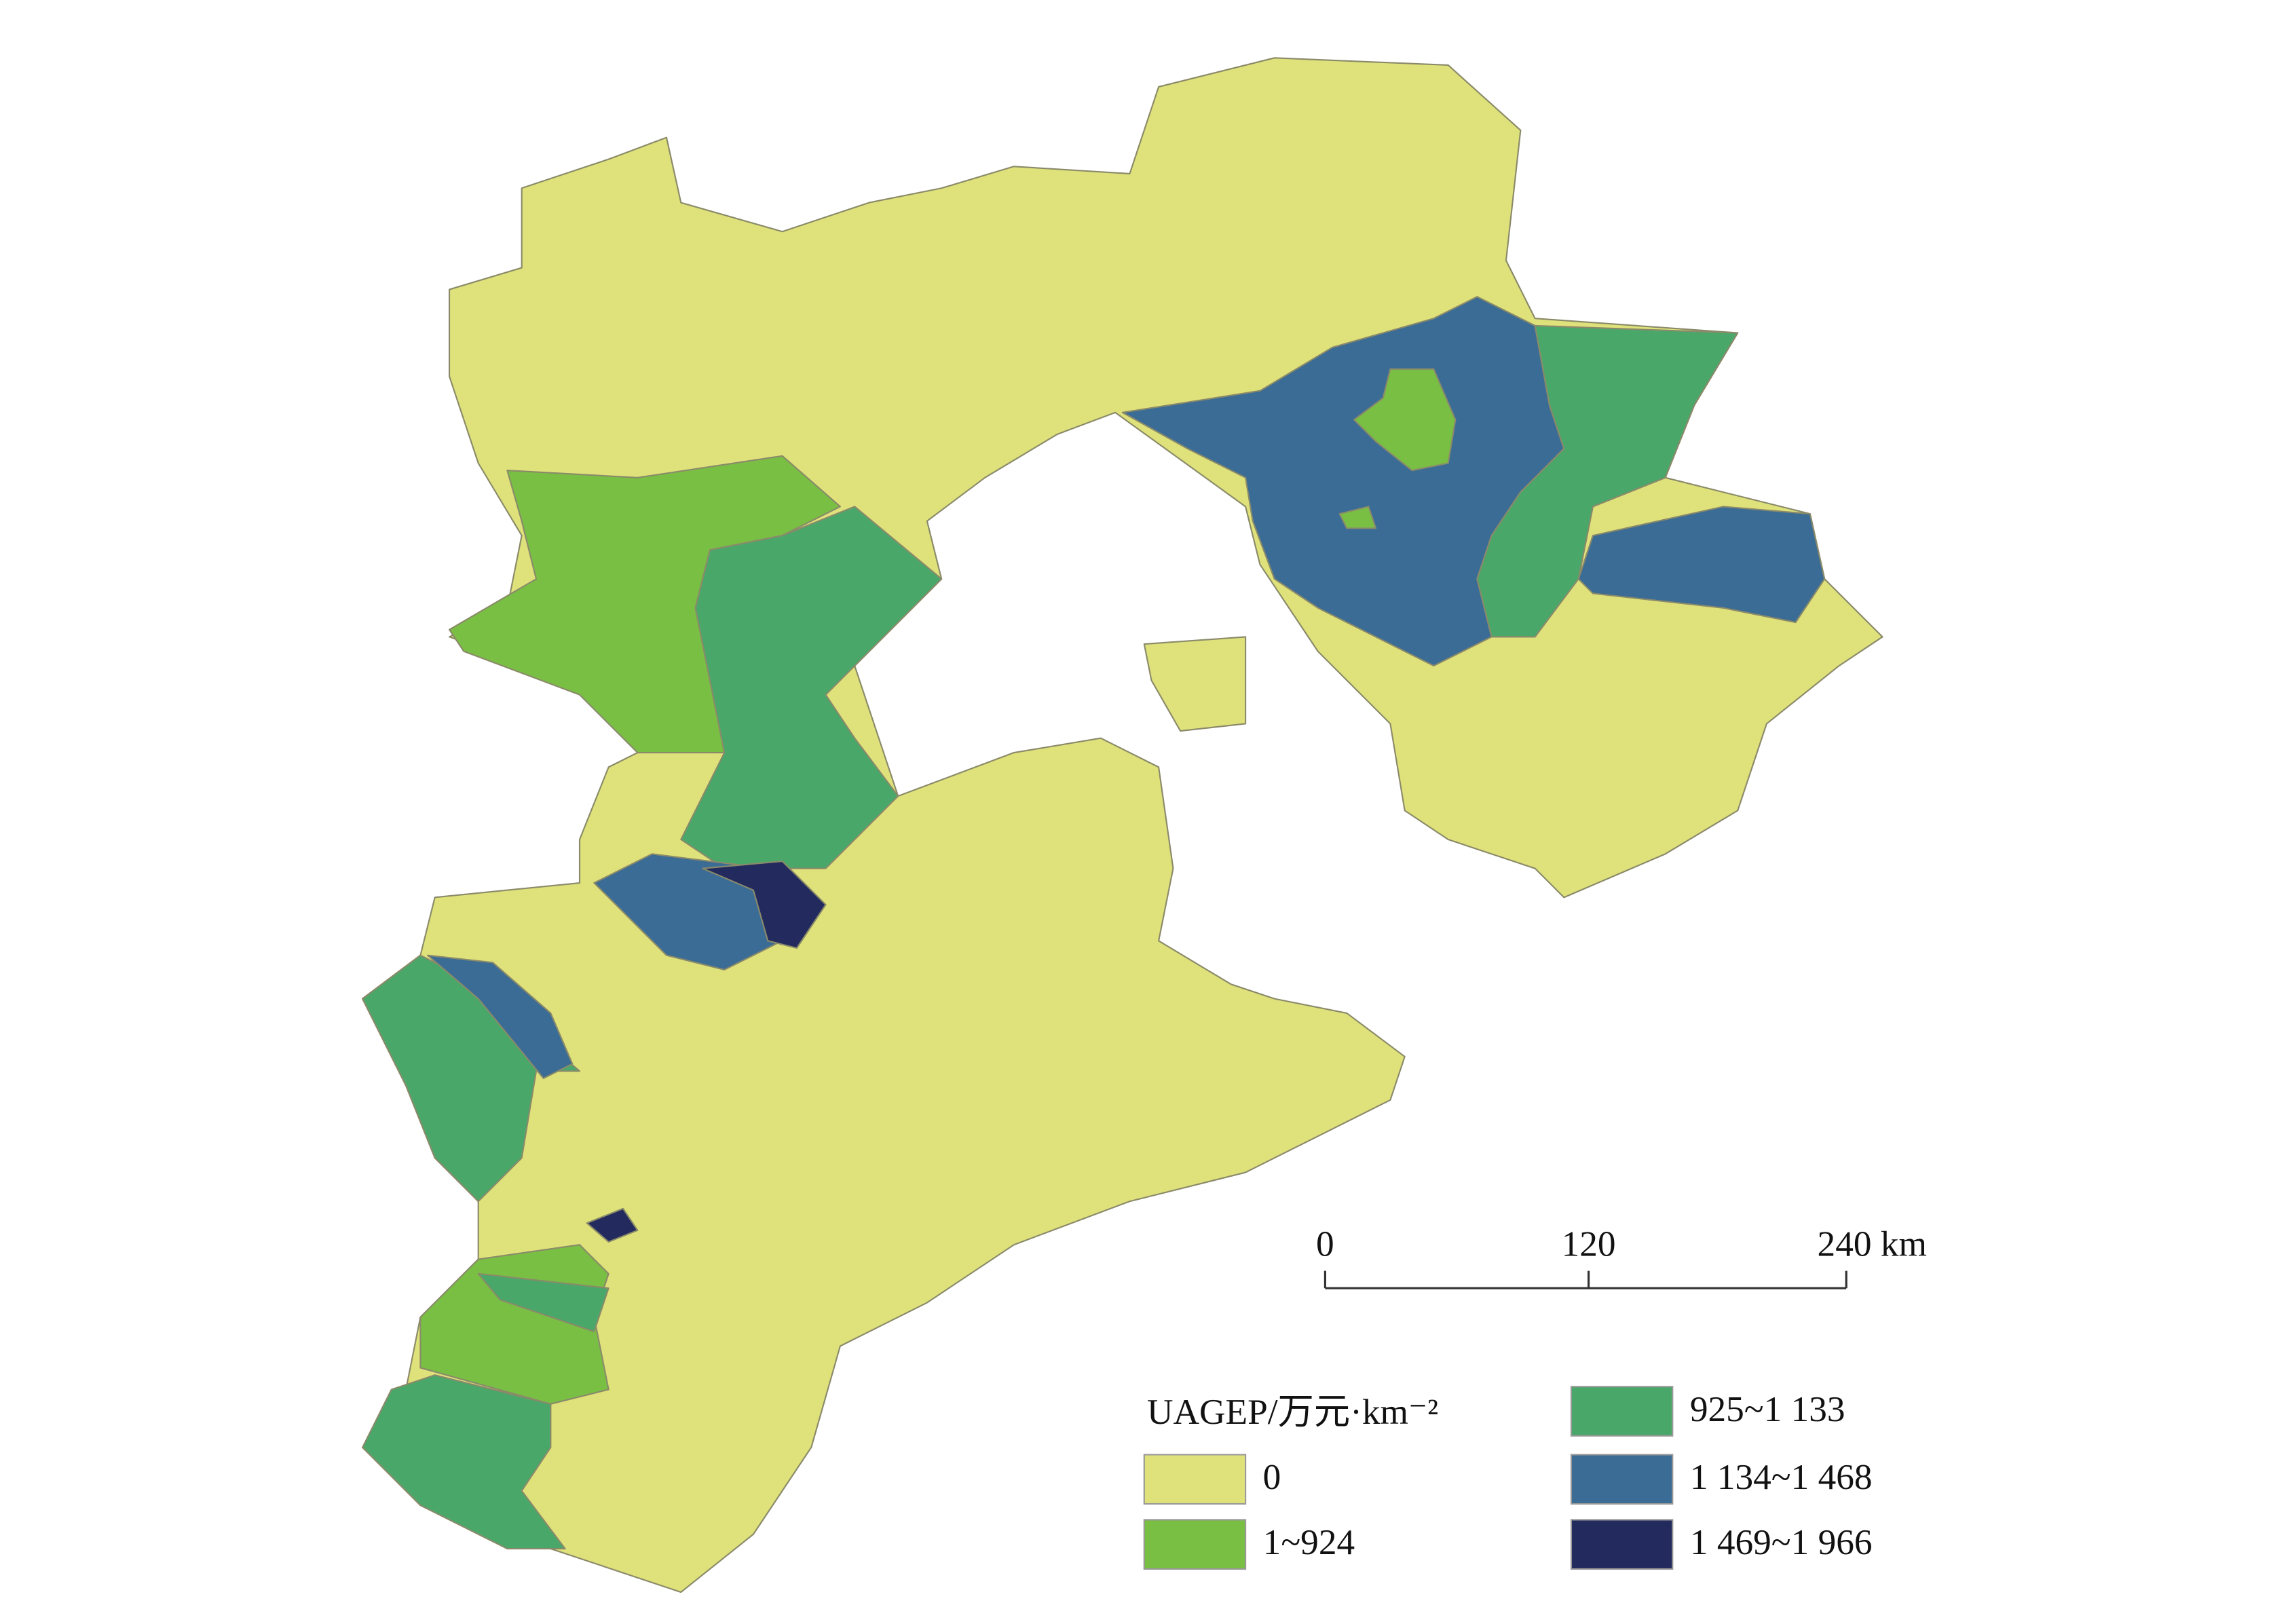  What do you see at coordinates (1872, 1244) in the screenshot?
I see `scale-label: 240 km` at bounding box center [1872, 1244].